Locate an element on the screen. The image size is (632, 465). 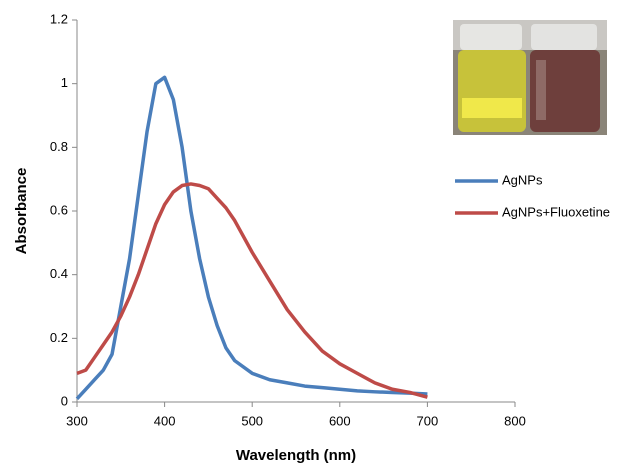
photo-inset is located at coordinates (530, 77).